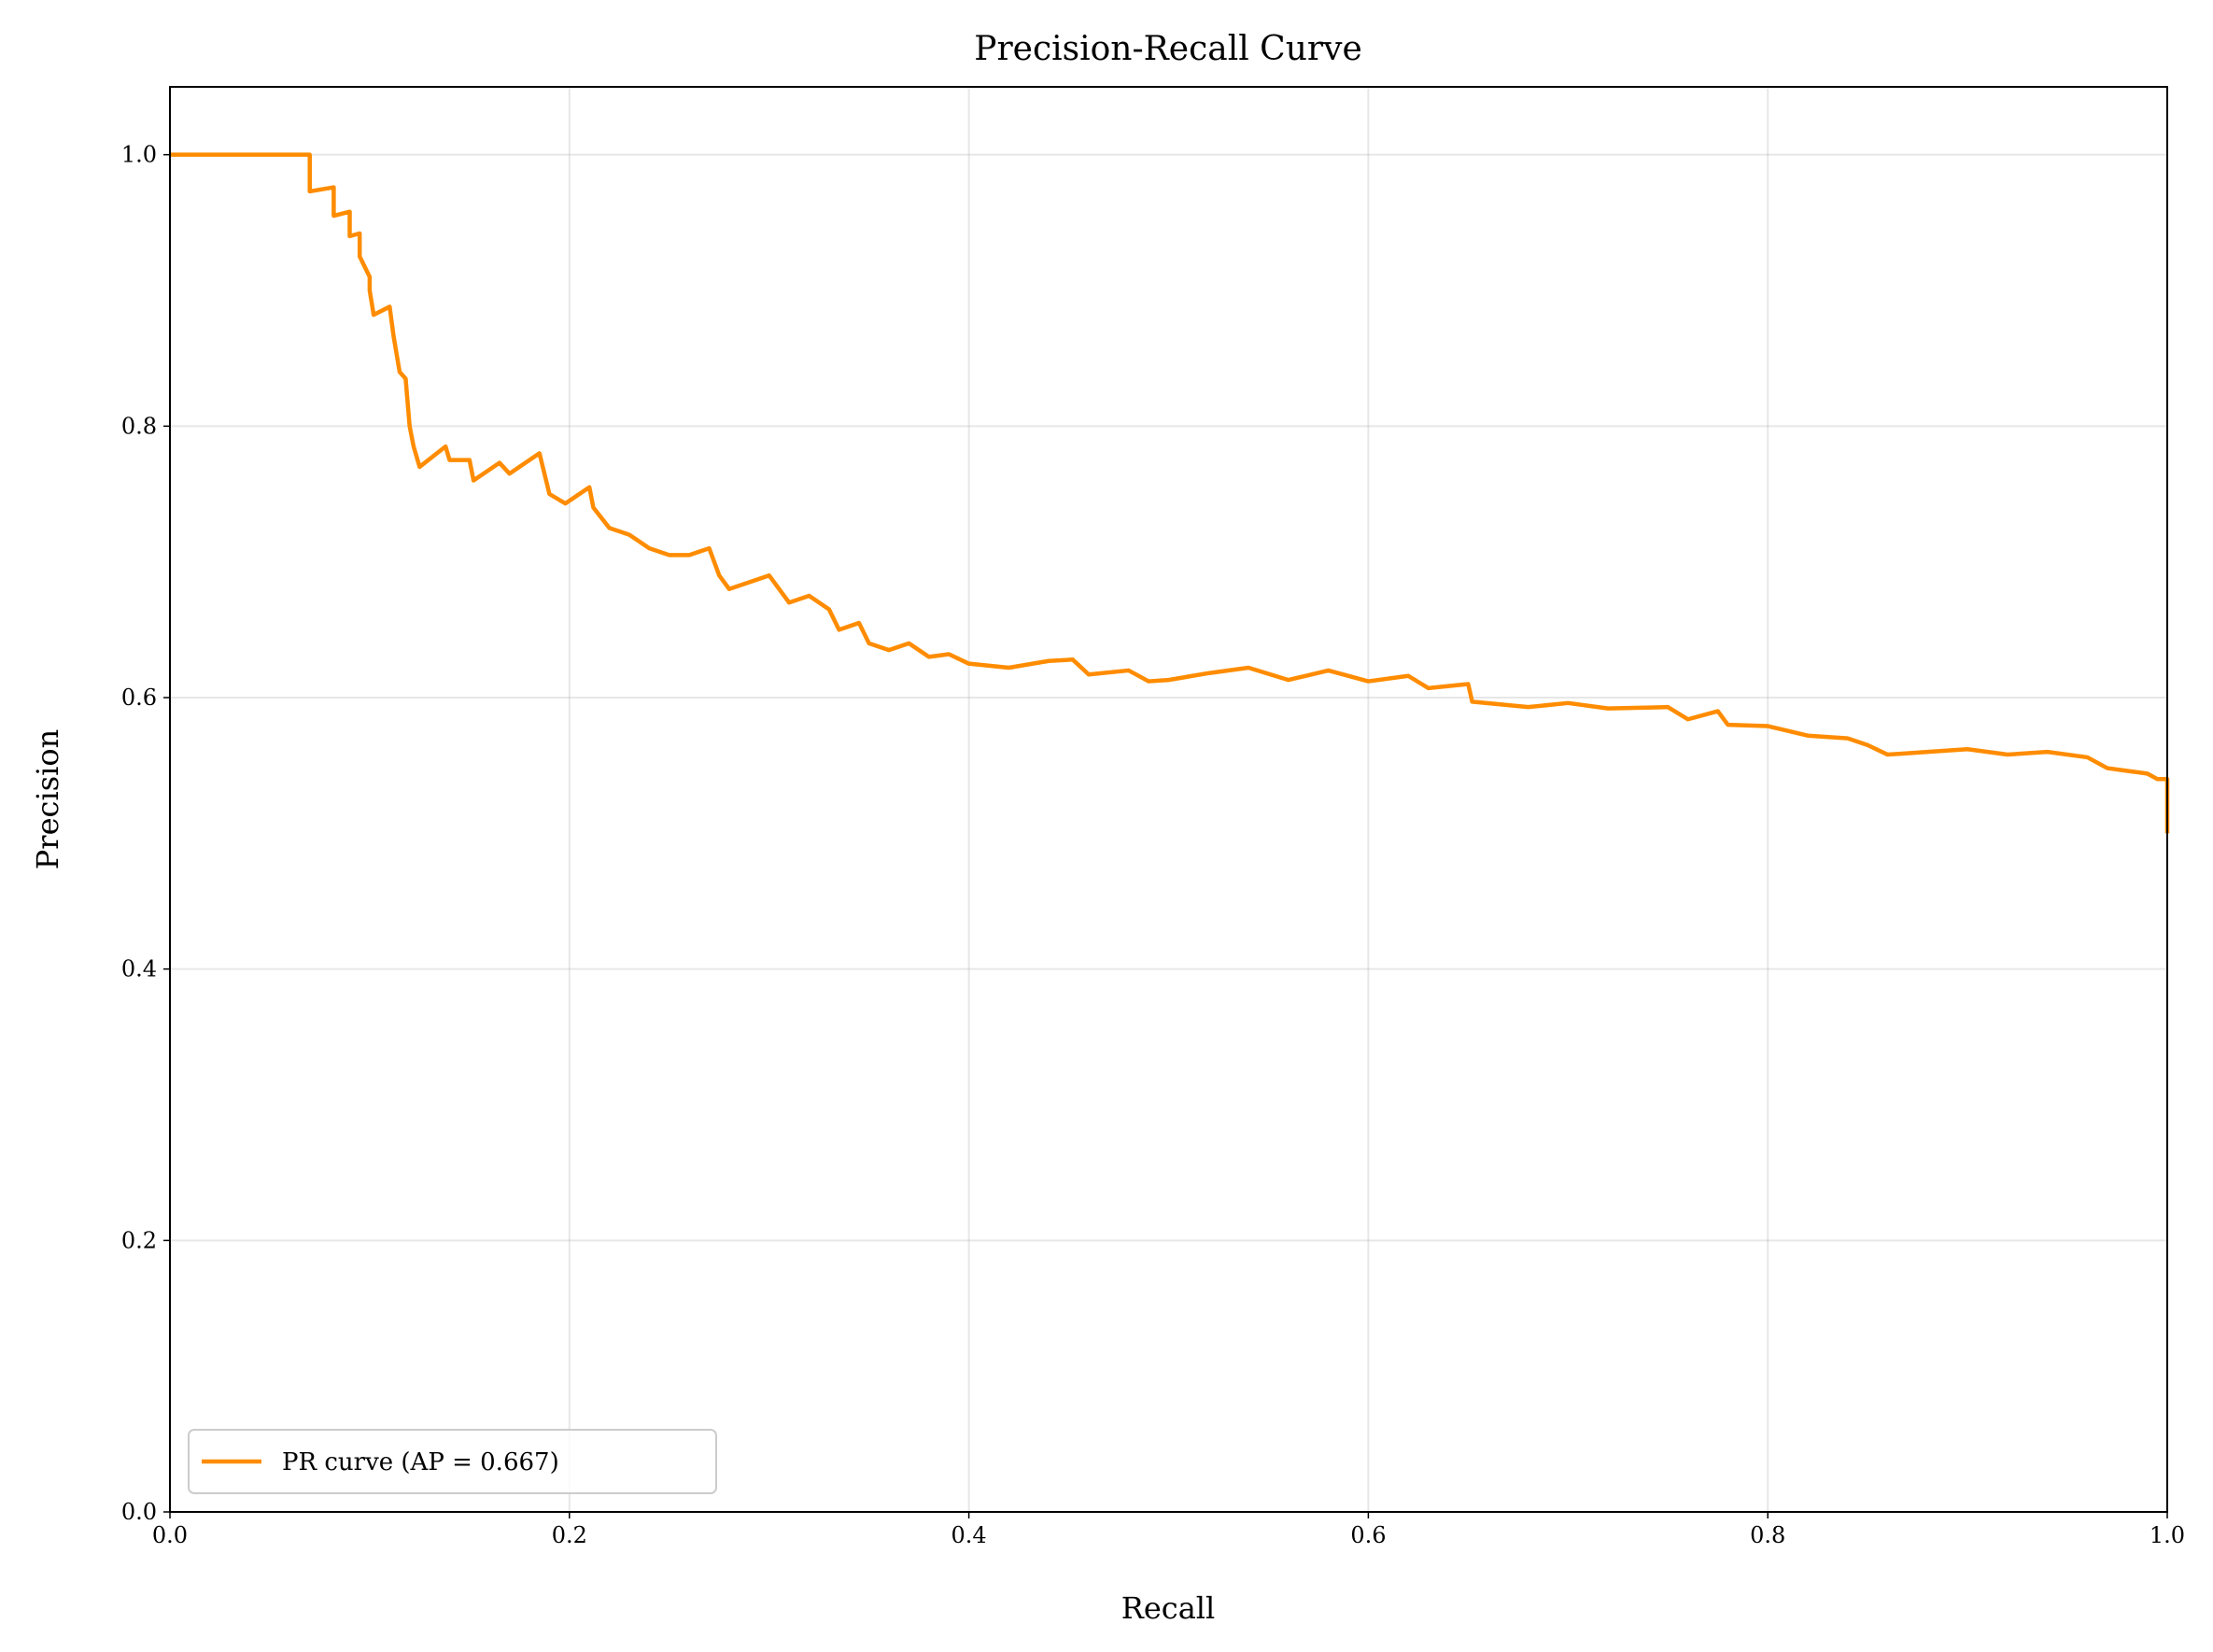  What do you see at coordinates (969, 1535) in the screenshot?
I see `x-tick-label: 0.4` at bounding box center [969, 1535].